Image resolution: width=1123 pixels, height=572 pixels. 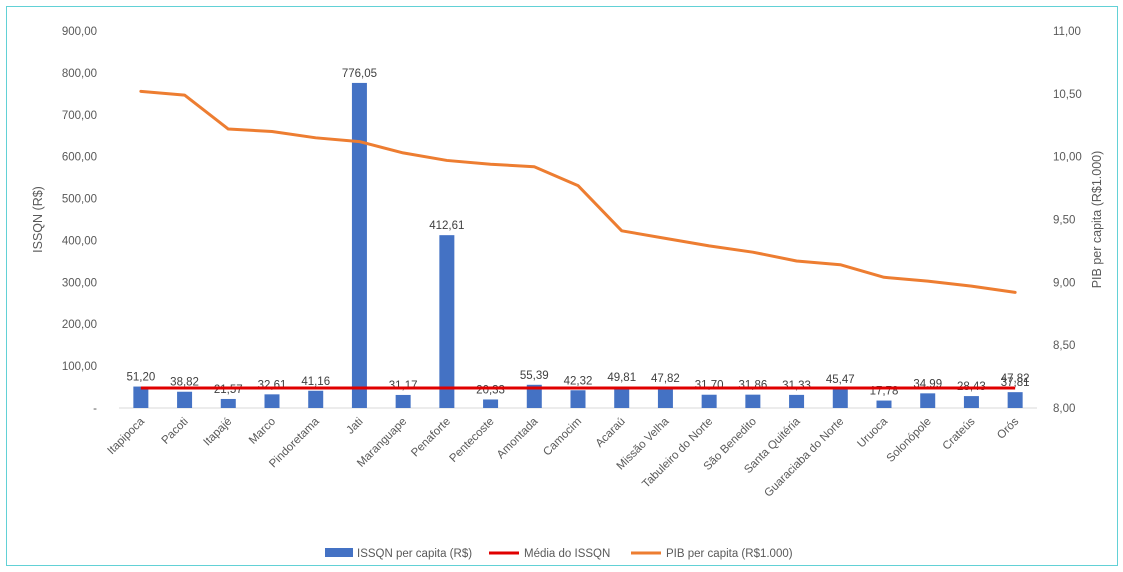 What do you see at coordinates (126, 436) in the screenshot?
I see `x-category-label: Itapipoca` at bounding box center [126, 436].